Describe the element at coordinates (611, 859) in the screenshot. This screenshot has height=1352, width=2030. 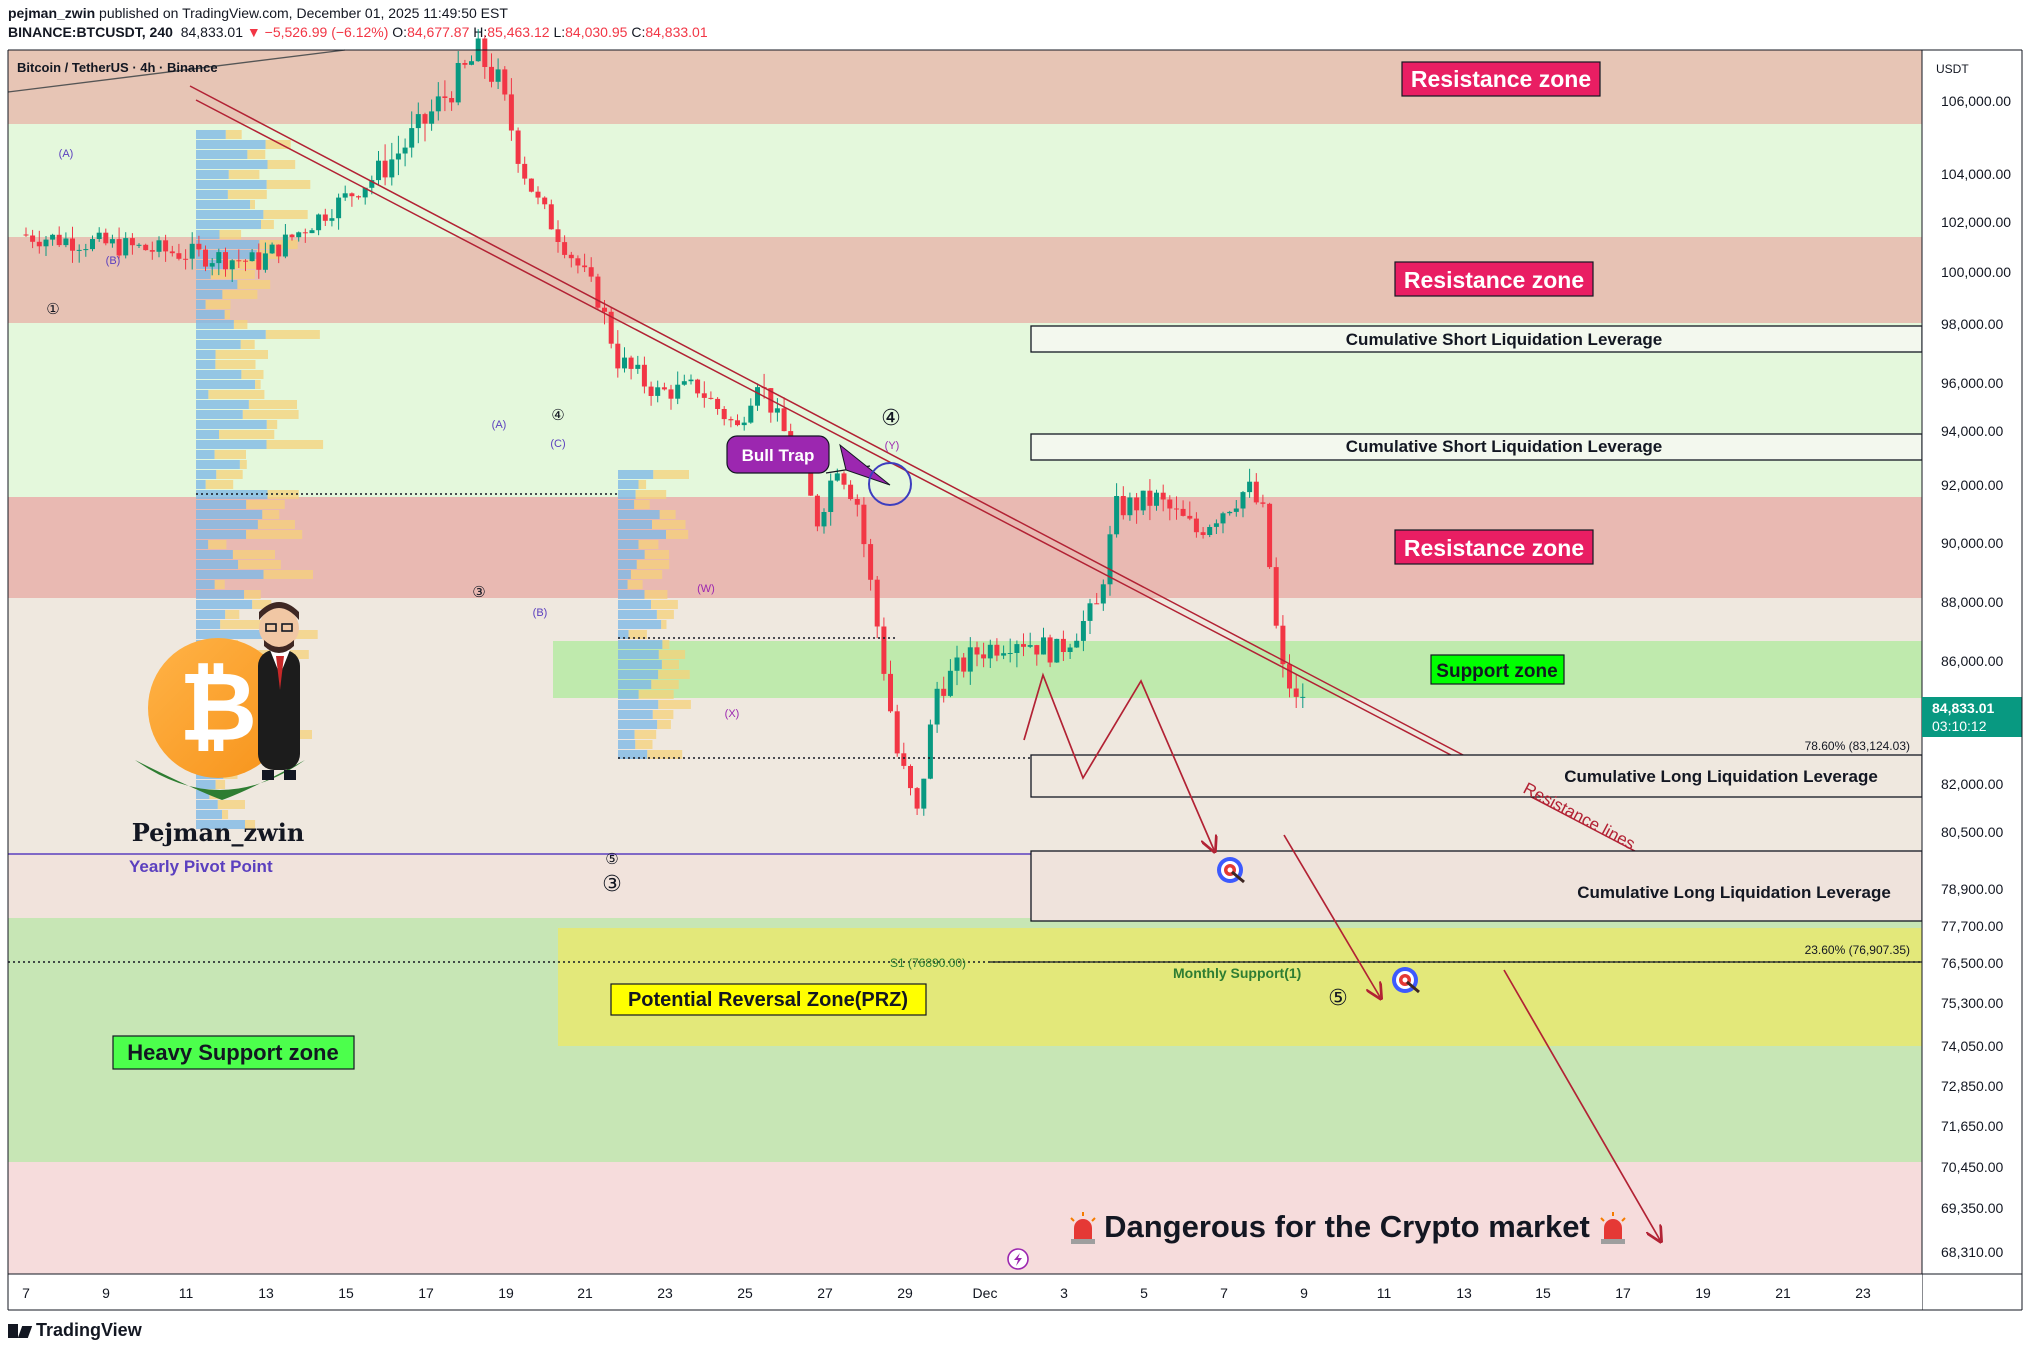
I see `wave-label: ⑤` at that location.